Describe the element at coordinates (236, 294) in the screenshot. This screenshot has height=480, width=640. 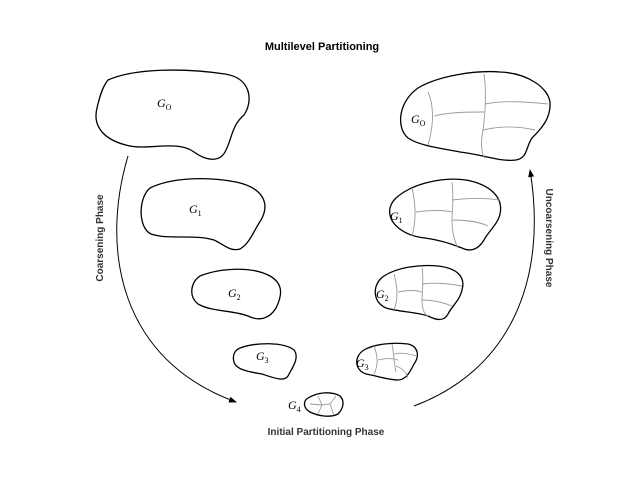
I see `graph-g2-left: G2` at that location.